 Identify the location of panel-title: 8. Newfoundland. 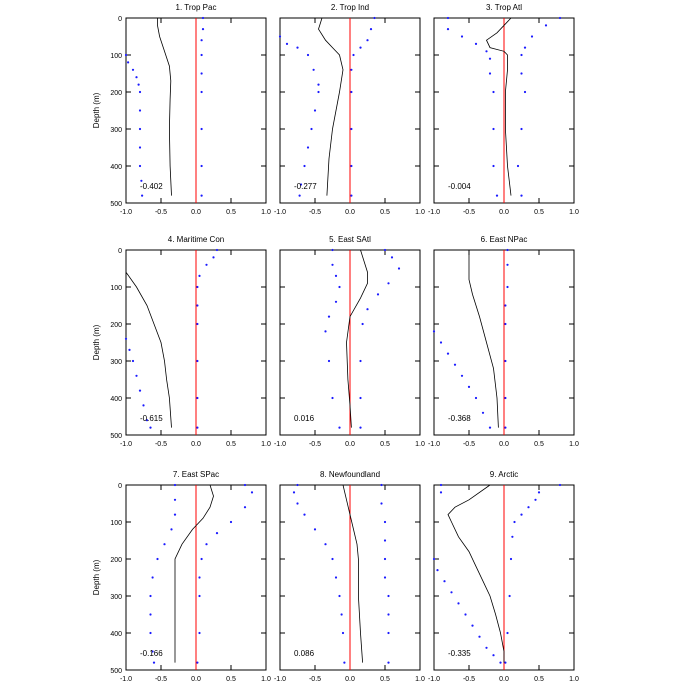
(350, 474).